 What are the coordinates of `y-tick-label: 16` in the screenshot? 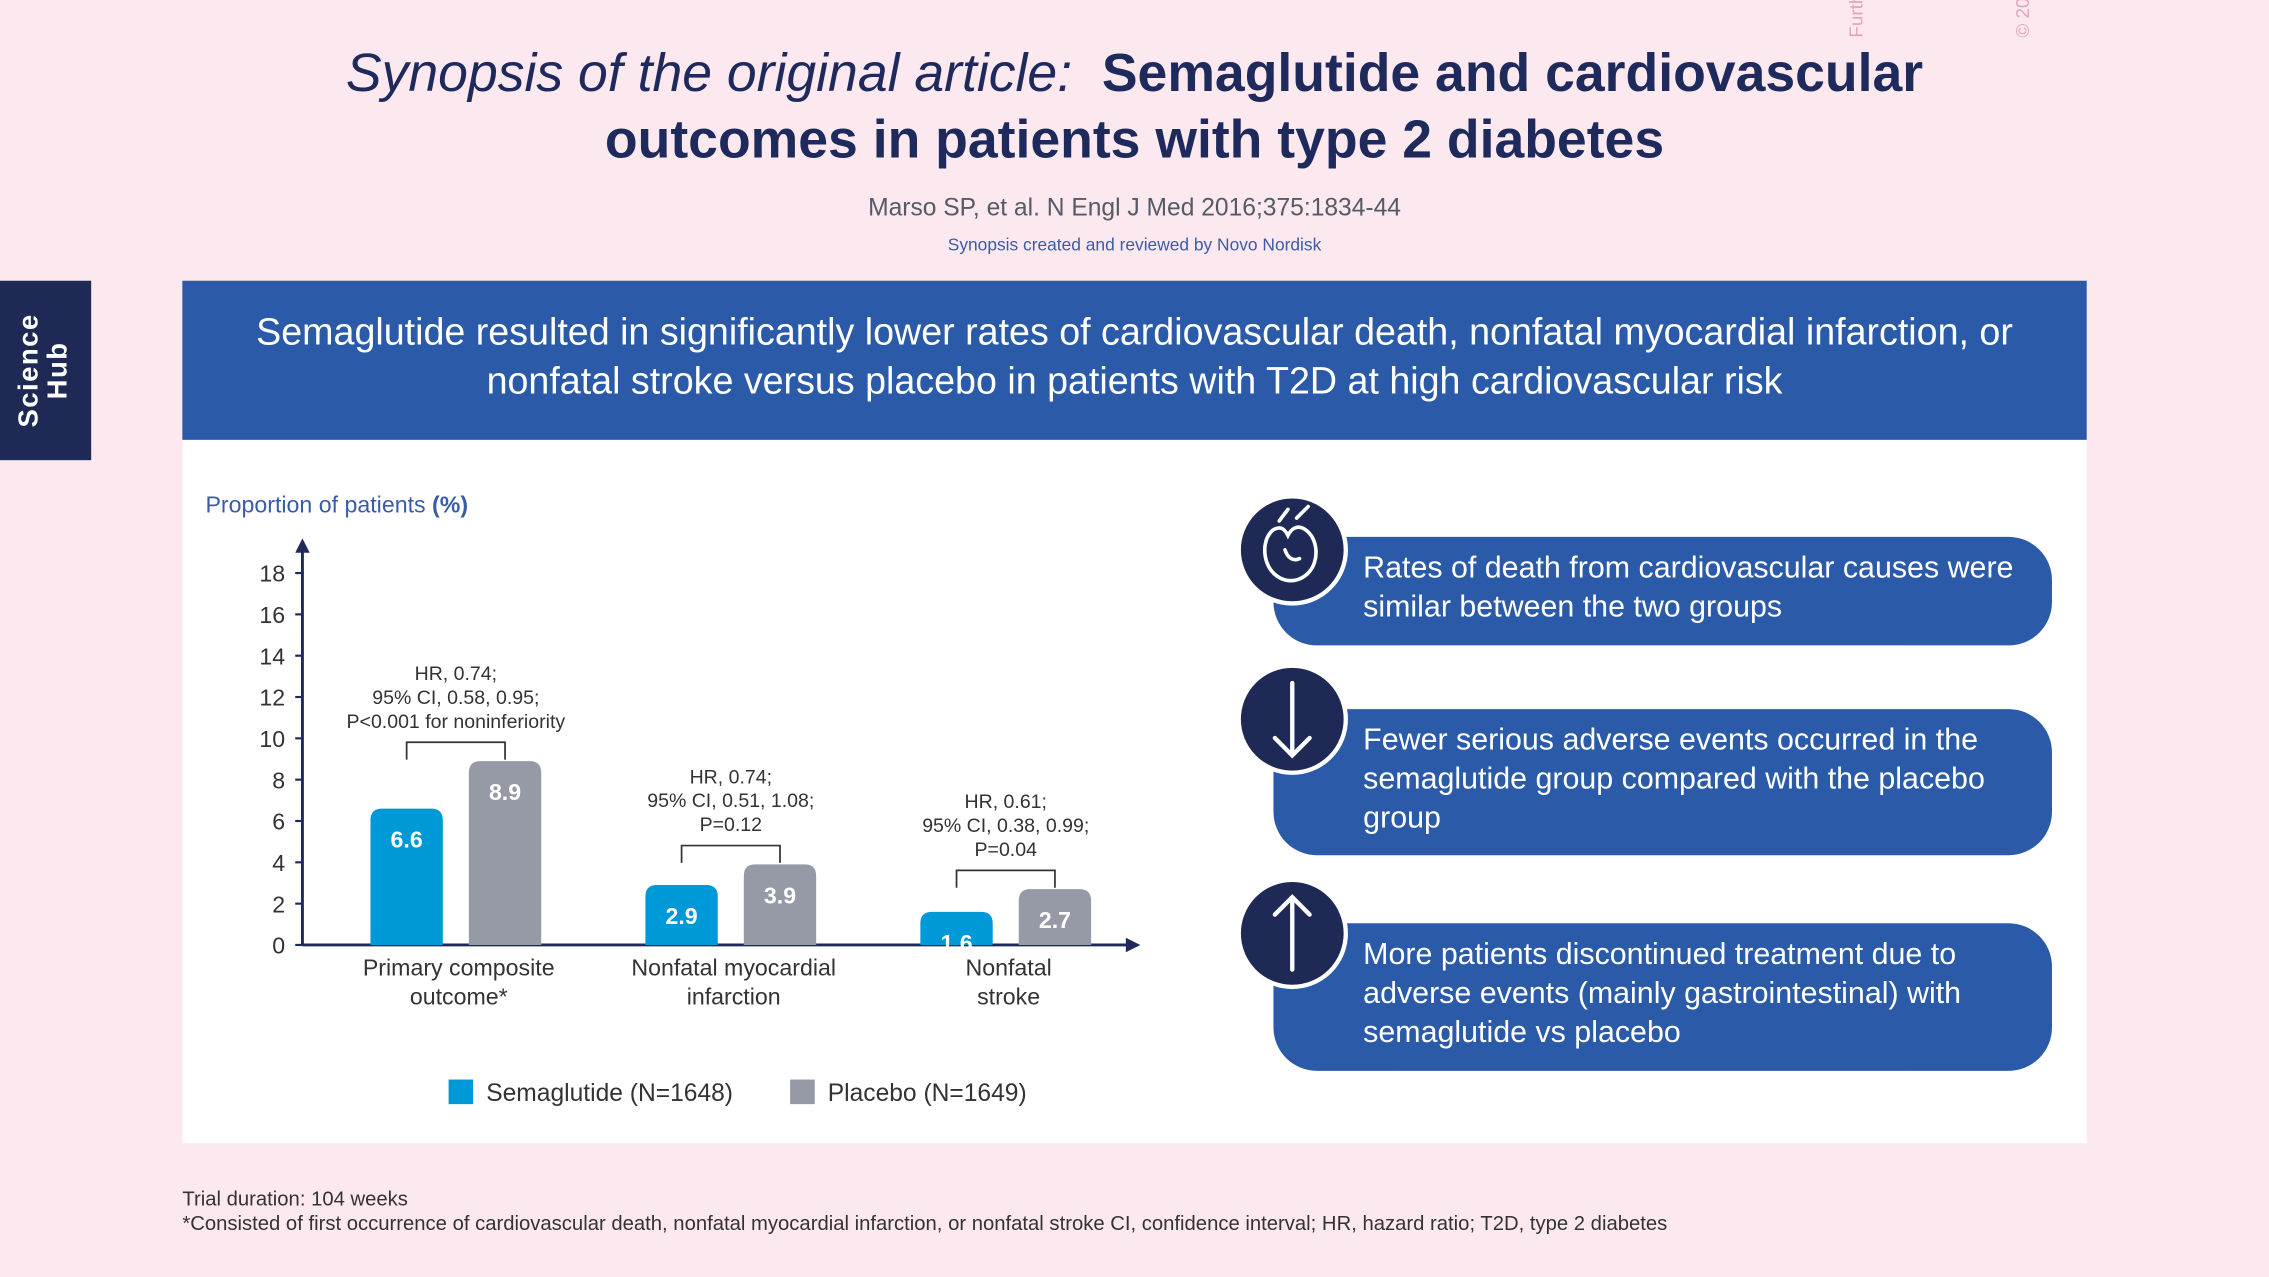 It's located at (272, 615).